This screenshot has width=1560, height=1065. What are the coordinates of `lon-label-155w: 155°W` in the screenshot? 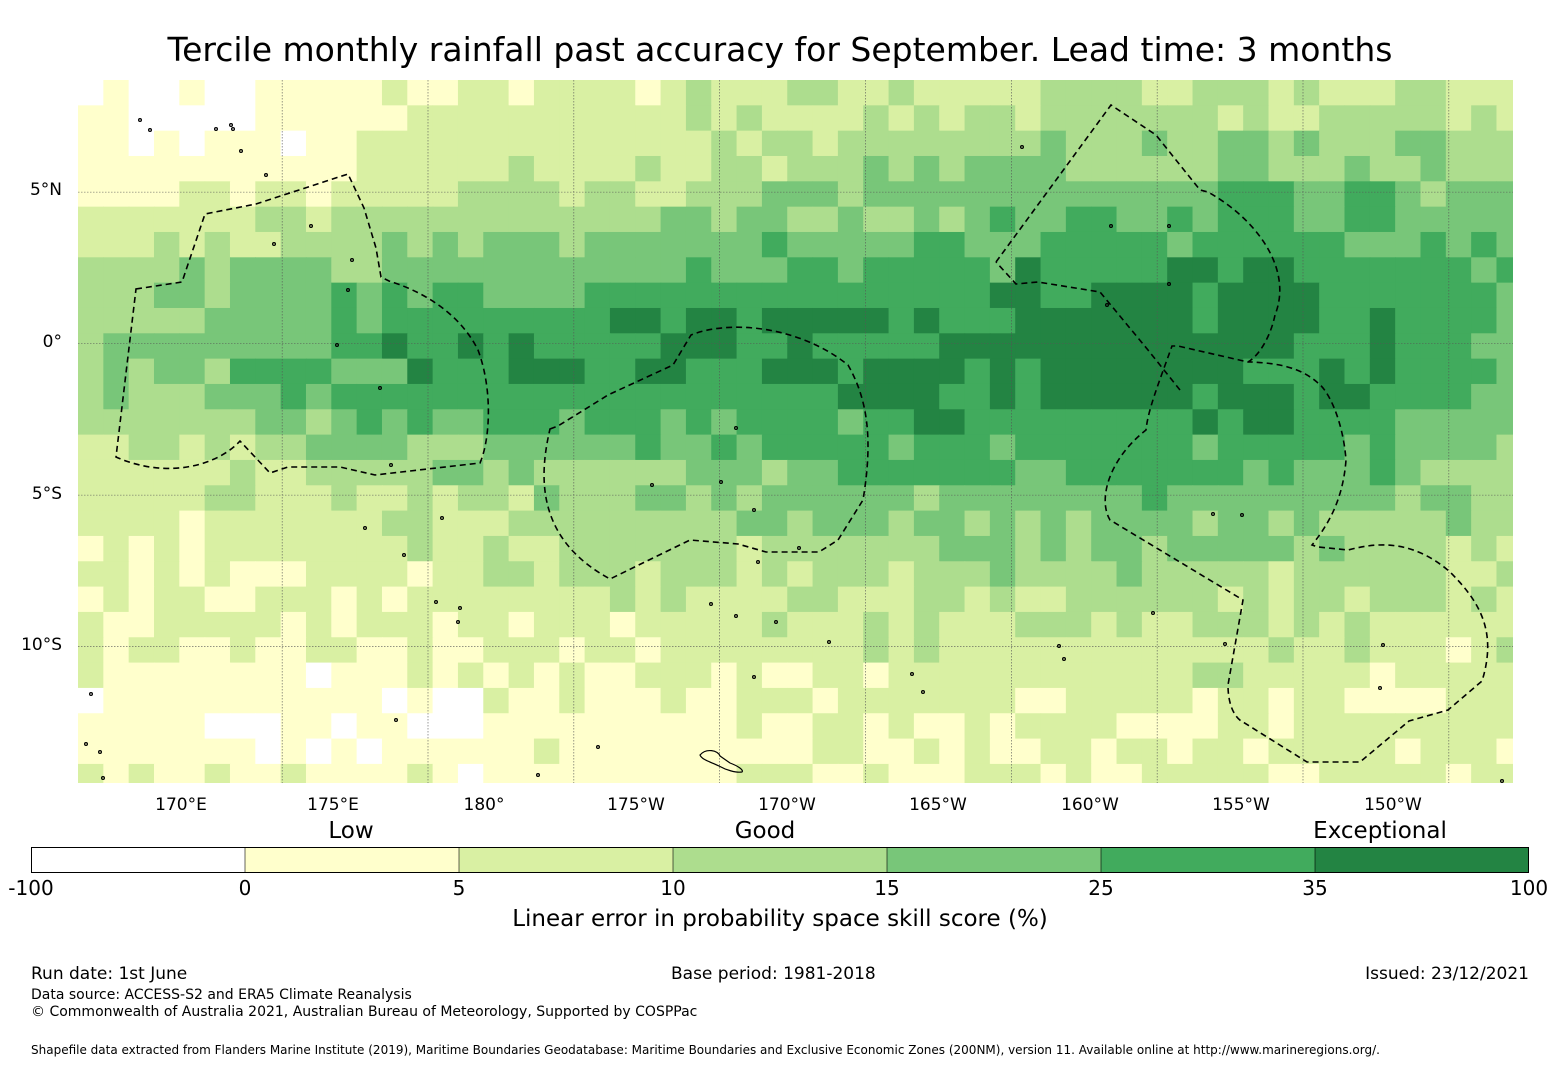 It's located at (1241, 805).